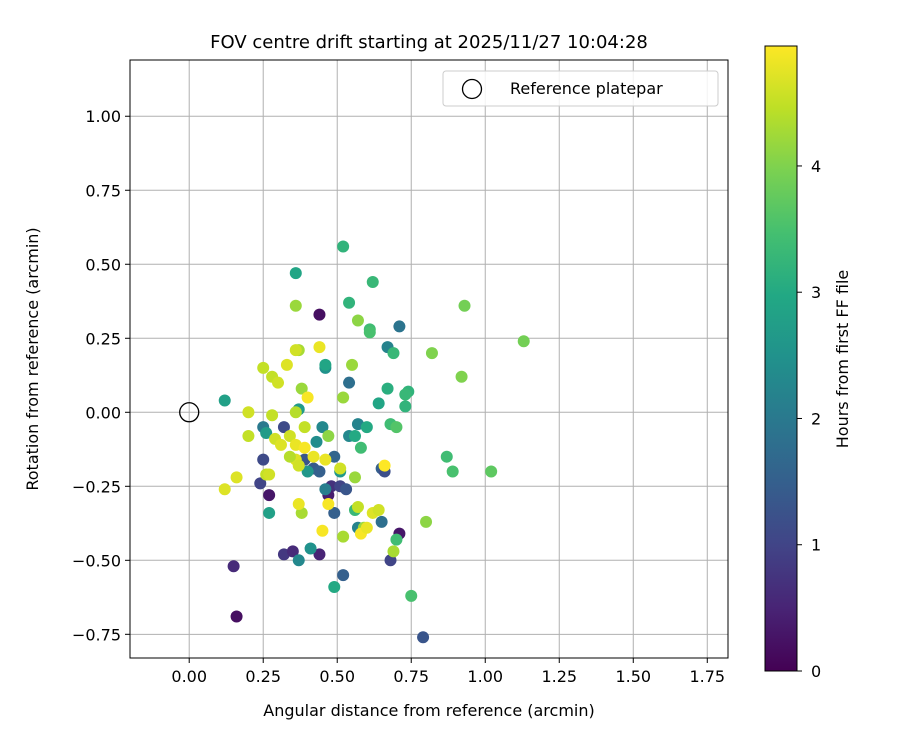 The image size is (900, 750). What do you see at coordinates (707, 676) in the screenshot?
I see `x-tick-label: 1.75` at bounding box center [707, 676].